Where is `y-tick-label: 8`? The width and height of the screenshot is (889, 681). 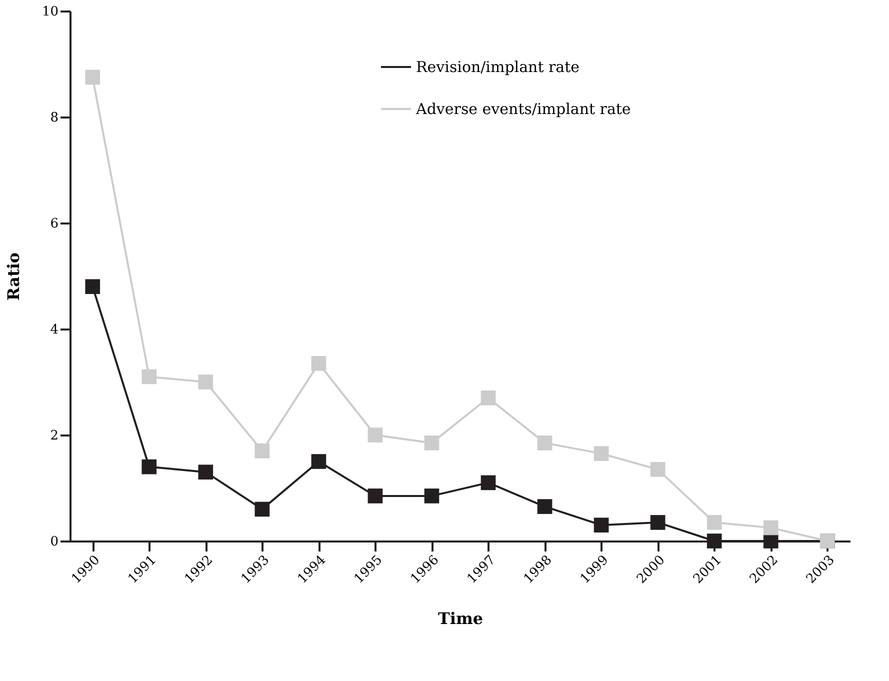
y-tick-label: 8 is located at coordinates (54, 118).